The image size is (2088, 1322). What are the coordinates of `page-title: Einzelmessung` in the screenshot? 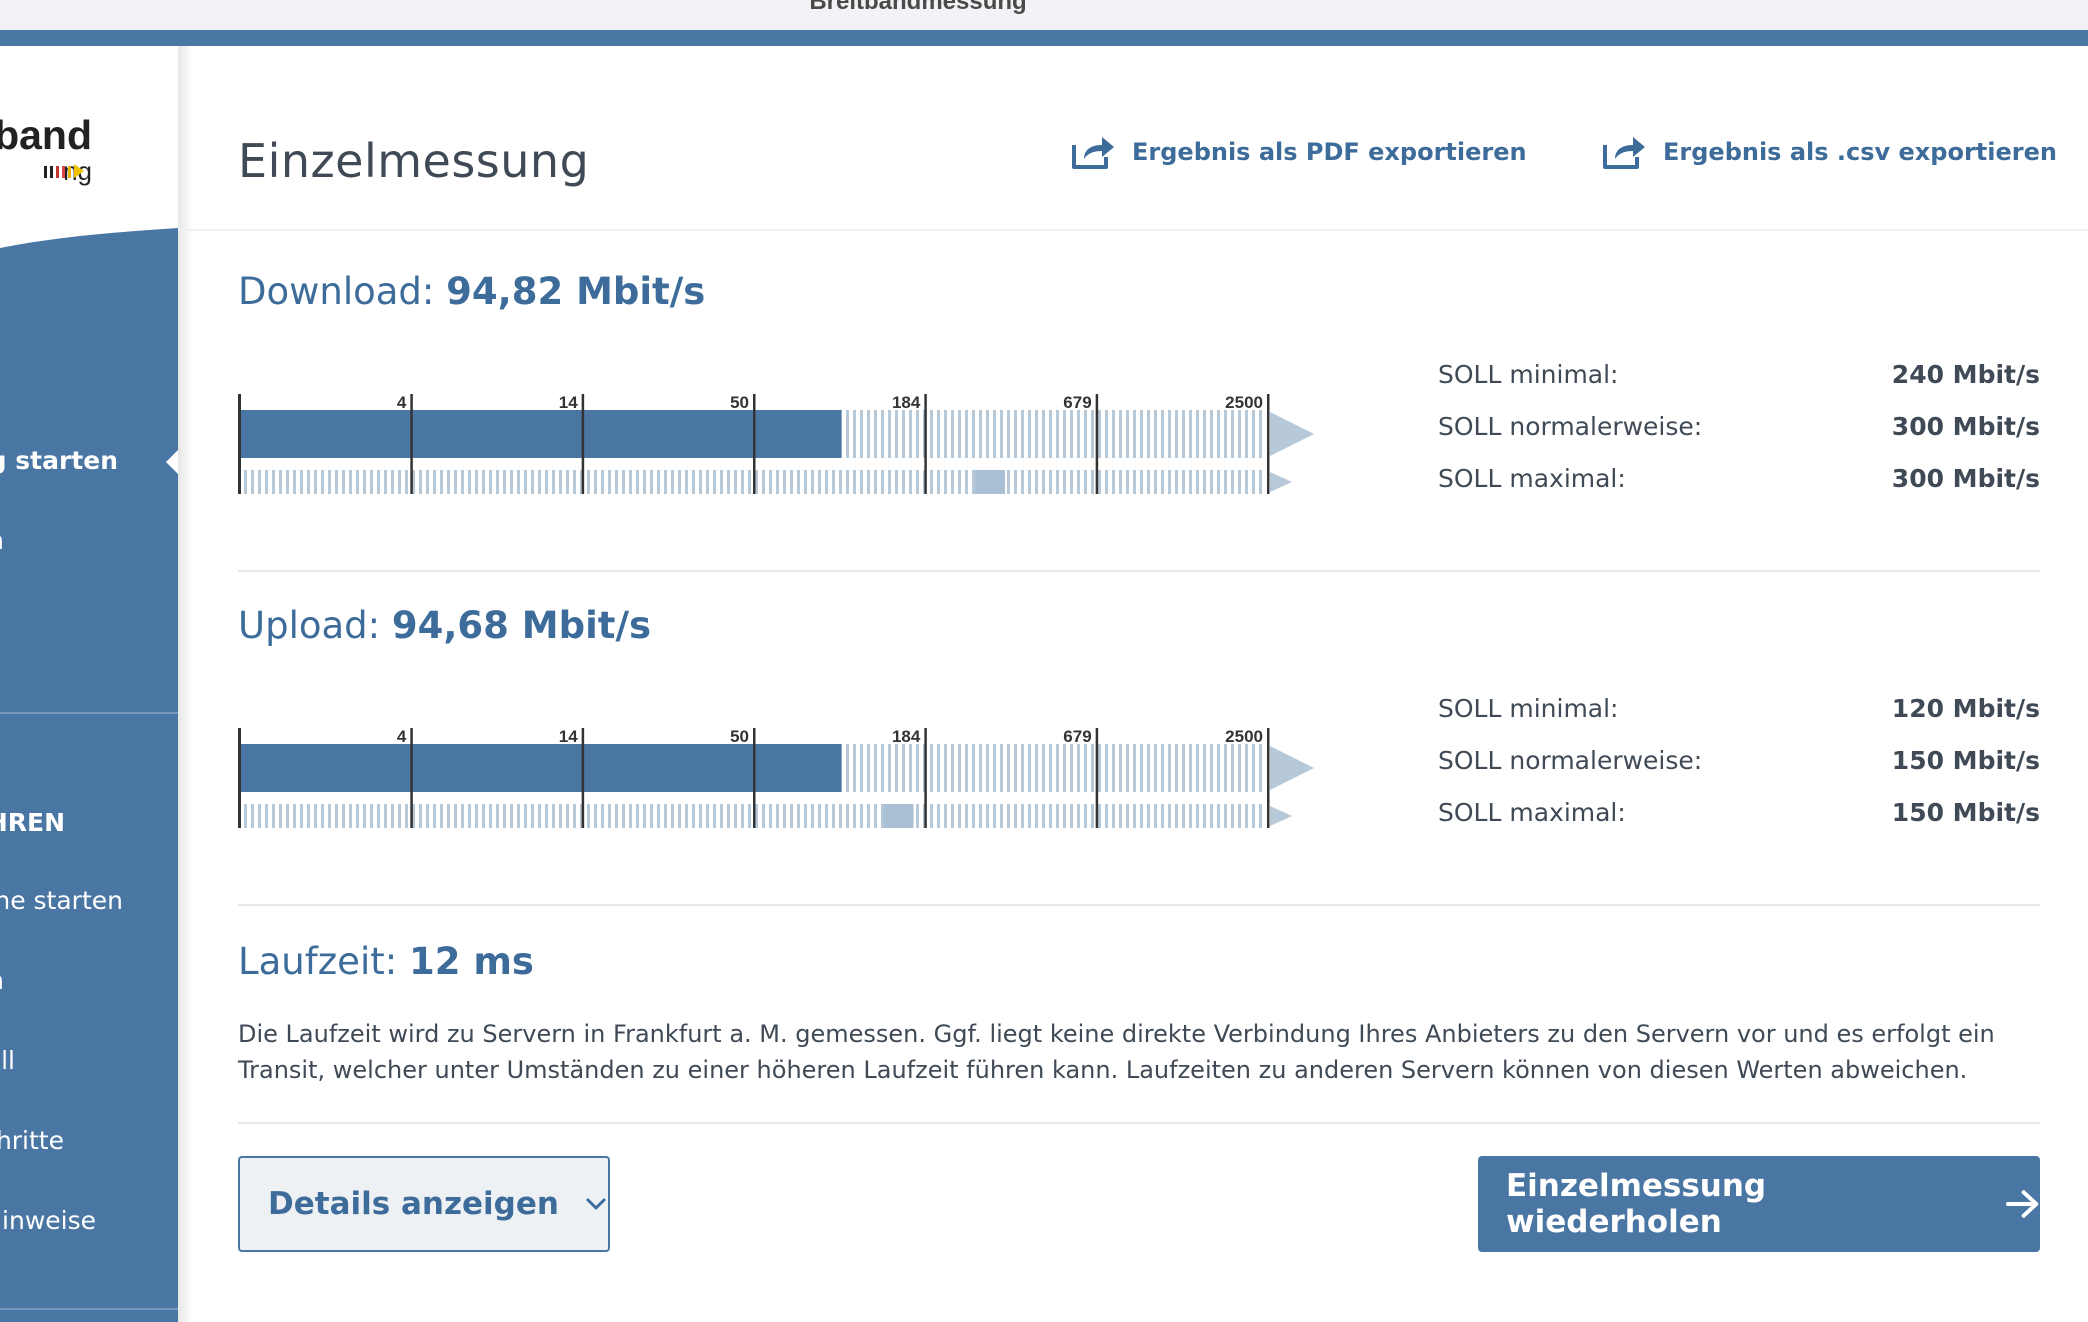 It's located at (414, 161).